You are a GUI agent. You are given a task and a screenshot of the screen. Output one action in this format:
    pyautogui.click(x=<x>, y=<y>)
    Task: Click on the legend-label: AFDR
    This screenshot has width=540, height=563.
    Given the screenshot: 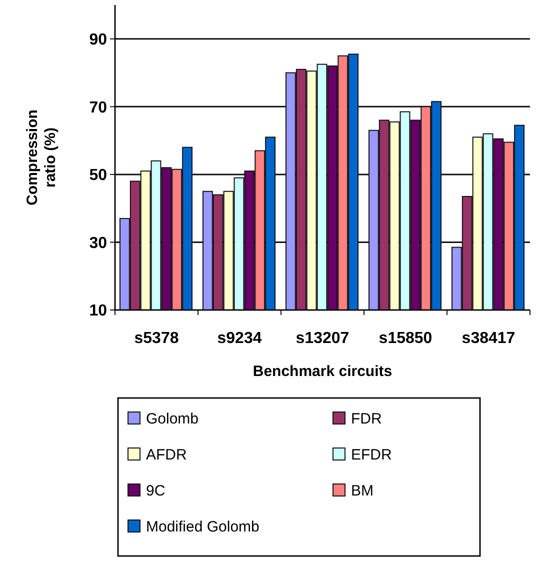 What is the action you would take?
    pyautogui.click(x=166, y=455)
    